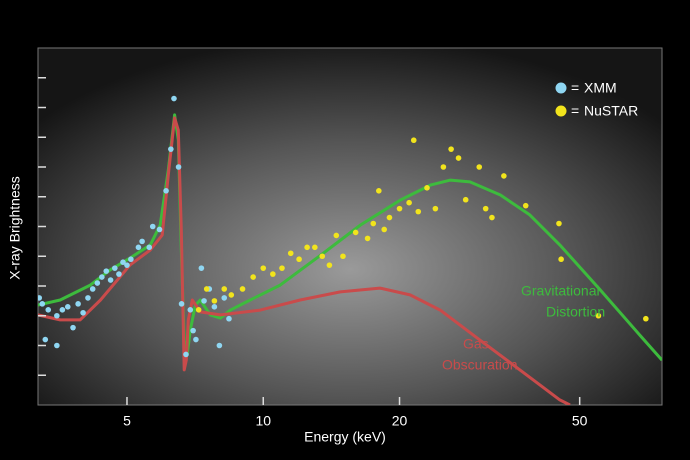 The image size is (690, 460). Describe the element at coordinates (345, 437) in the screenshot. I see `x-axis-label: Energy (keV)` at that location.